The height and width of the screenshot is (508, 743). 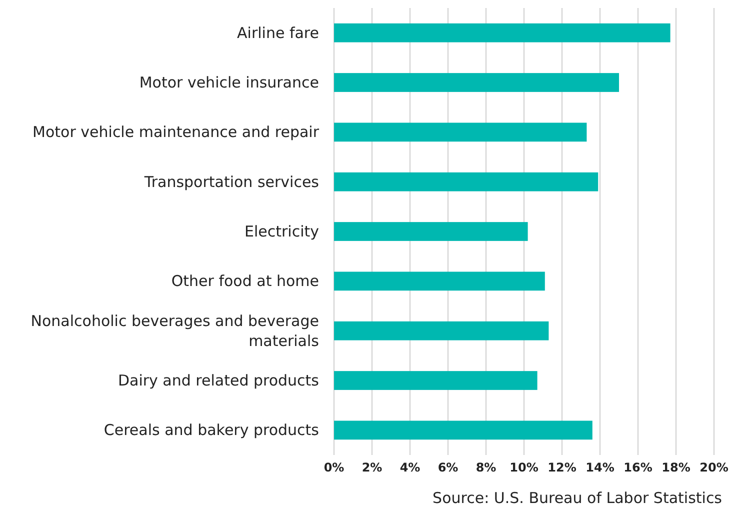 What do you see at coordinates (282, 231) in the screenshot?
I see `y-tick-label: Electricity` at bounding box center [282, 231].